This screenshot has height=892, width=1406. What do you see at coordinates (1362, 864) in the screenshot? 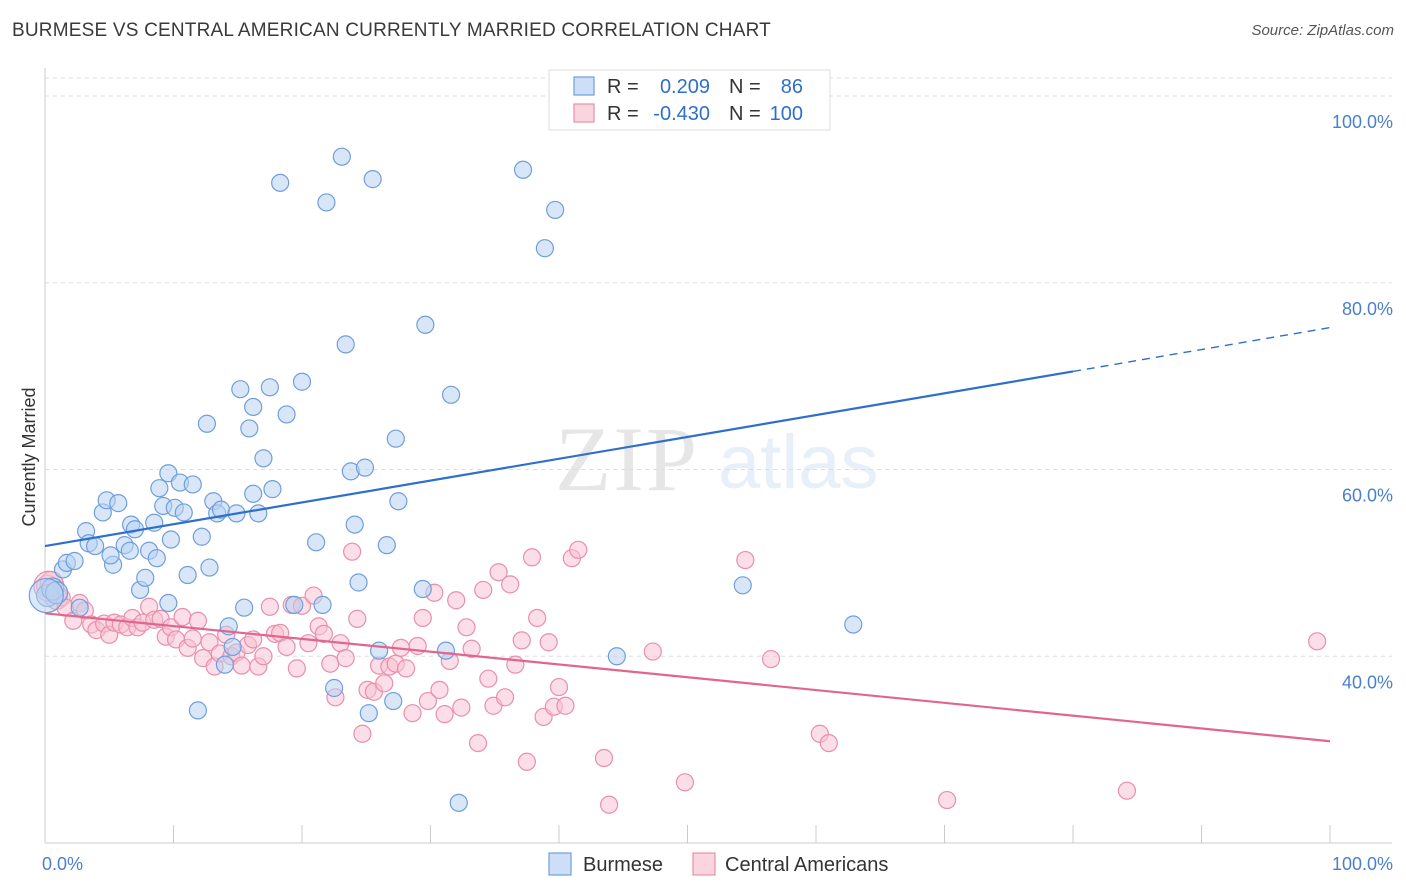
I see `x-tick-label: 100.0%` at bounding box center [1362, 864].